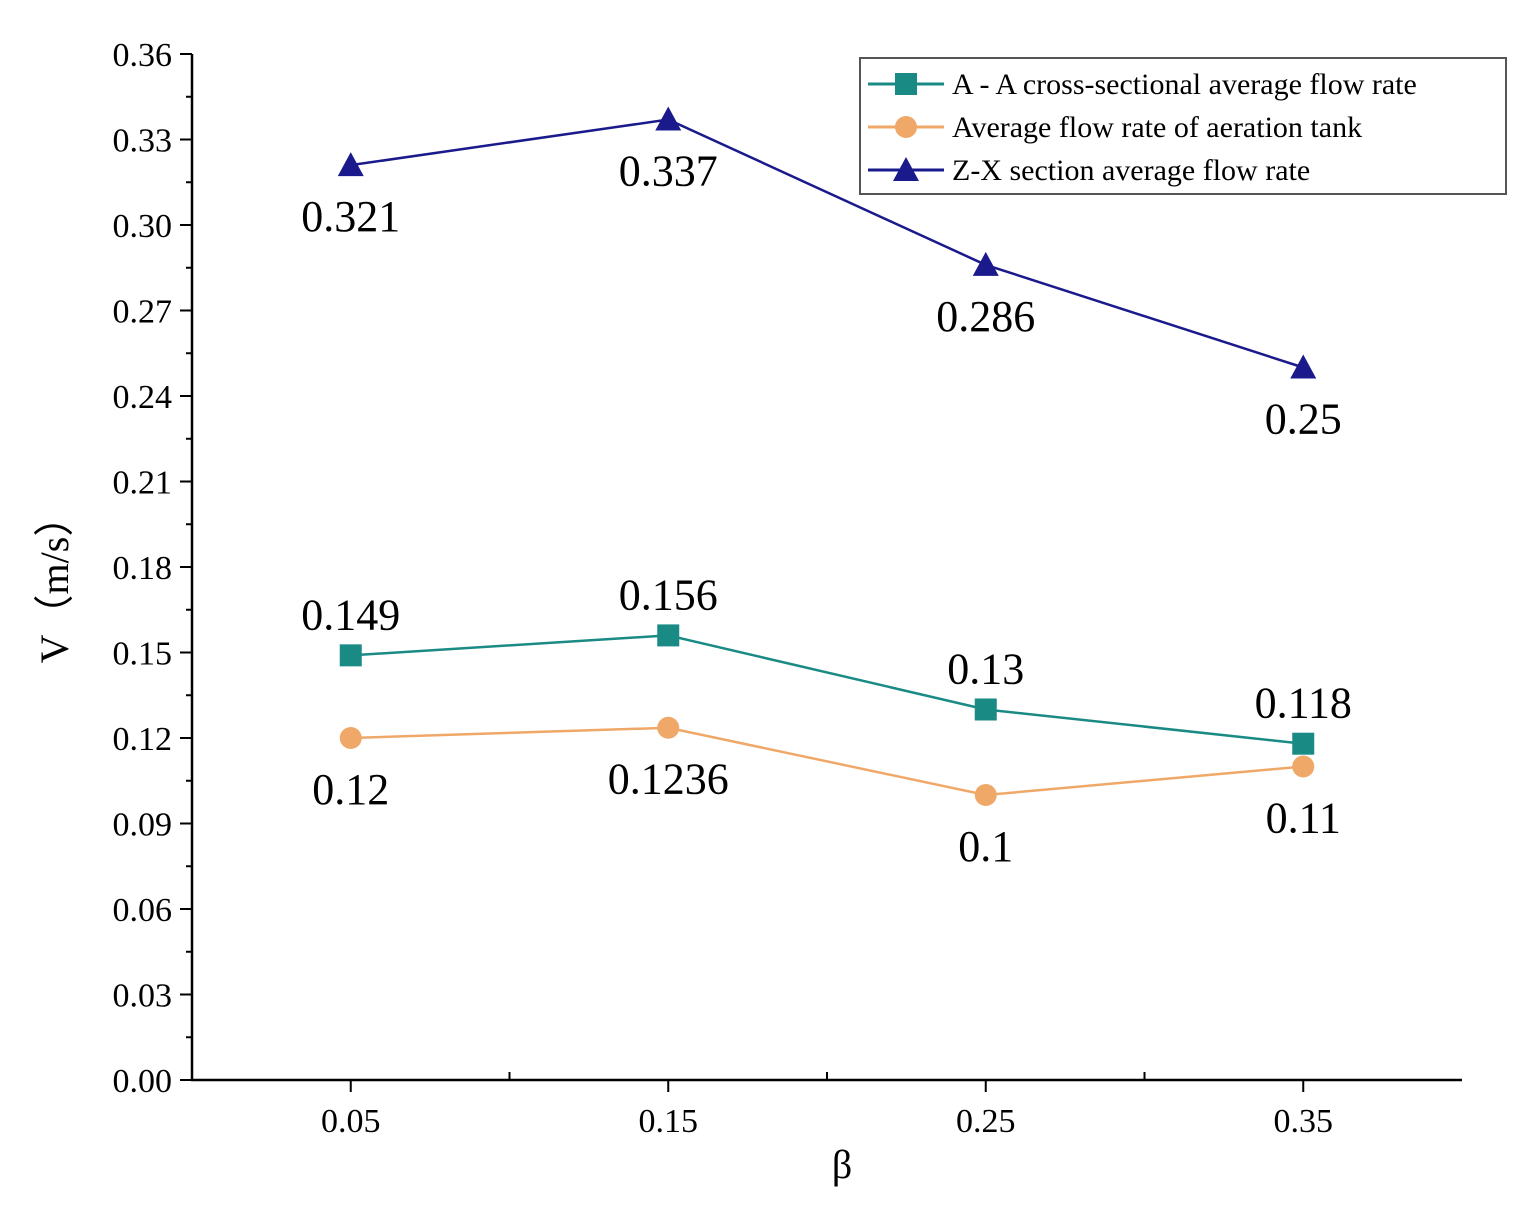 The image size is (1540, 1208). What do you see at coordinates (669, 1121) in the screenshot?
I see `x-tick-label: 0.15` at bounding box center [669, 1121].